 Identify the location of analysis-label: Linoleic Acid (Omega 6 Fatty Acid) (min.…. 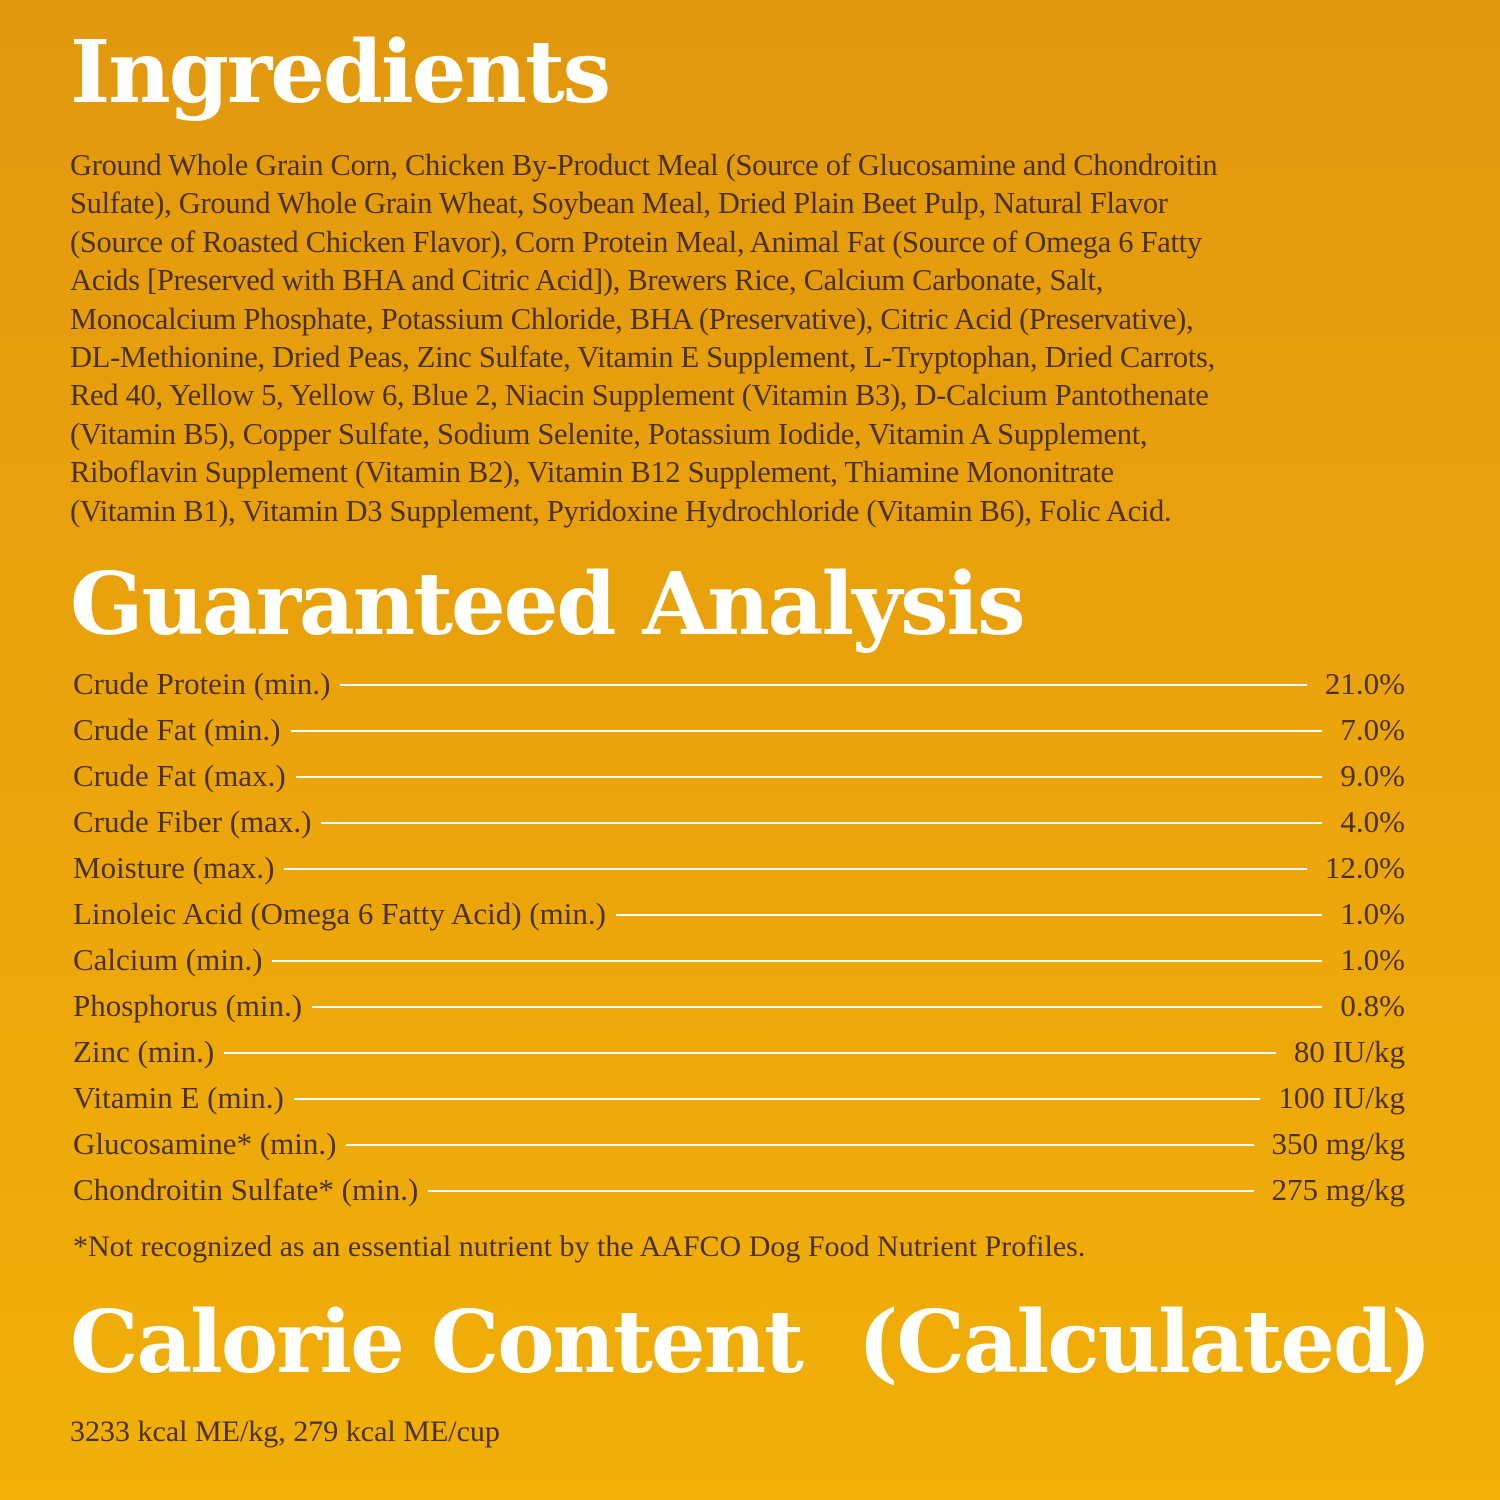
(339, 913).